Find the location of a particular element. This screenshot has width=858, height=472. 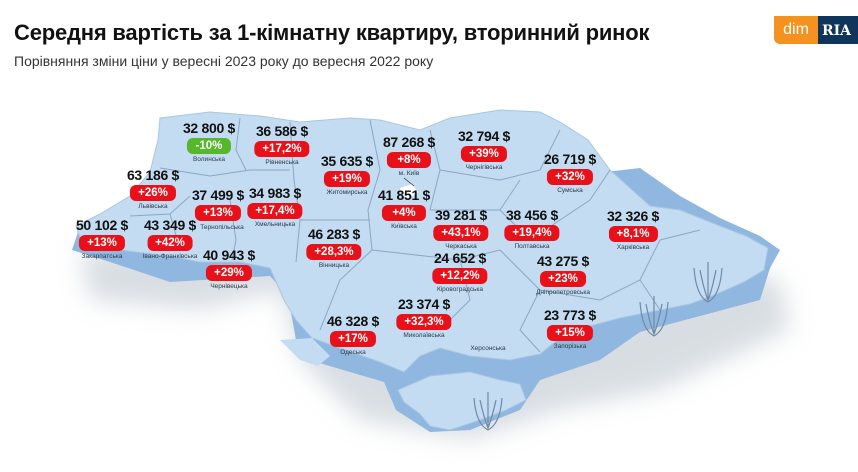

price: 38 456 $ is located at coordinates (532, 215).